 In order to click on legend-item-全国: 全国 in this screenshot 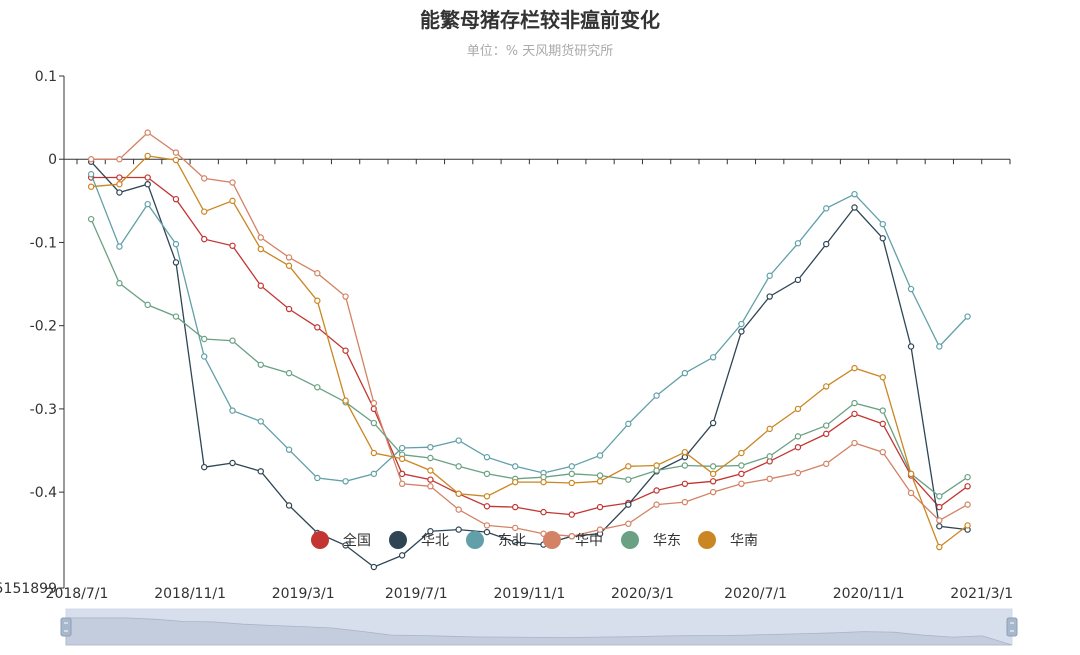, I will do `click(341, 540)`.